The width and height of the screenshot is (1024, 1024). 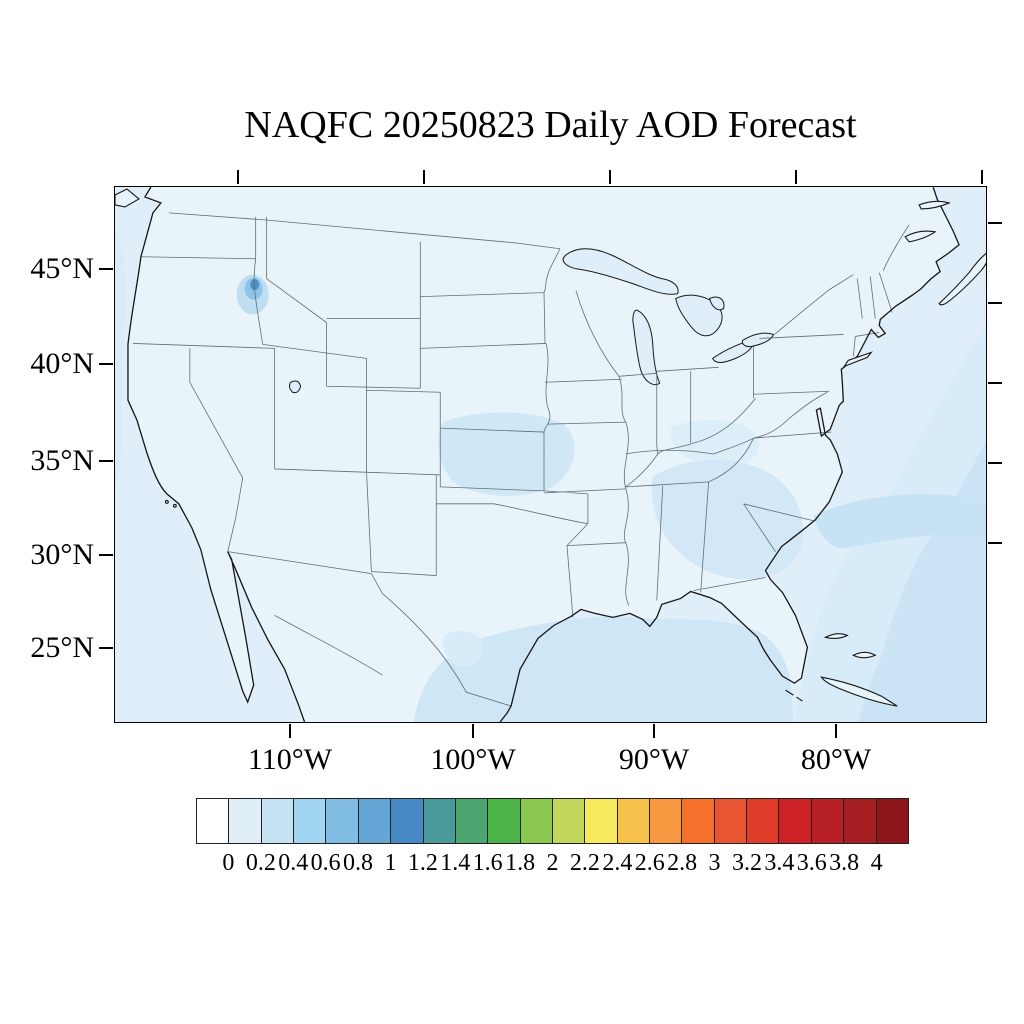 What do you see at coordinates (62, 460) in the screenshot?
I see `lat-axis-label: 35°N` at bounding box center [62, 460].